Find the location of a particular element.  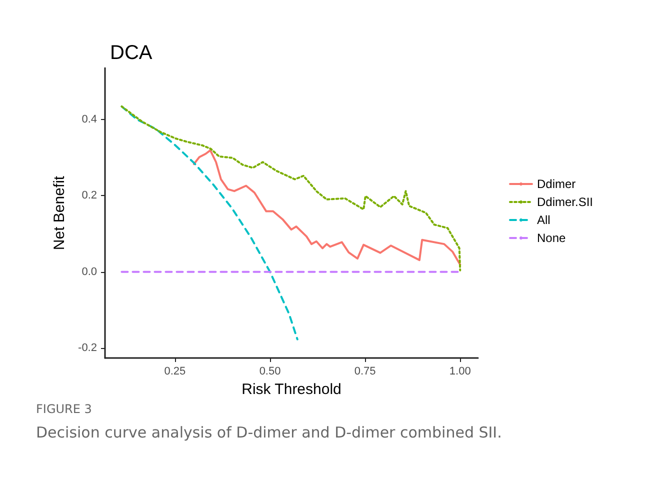

legend-label: Ddimer.SII is located at coordinates (564, 202).